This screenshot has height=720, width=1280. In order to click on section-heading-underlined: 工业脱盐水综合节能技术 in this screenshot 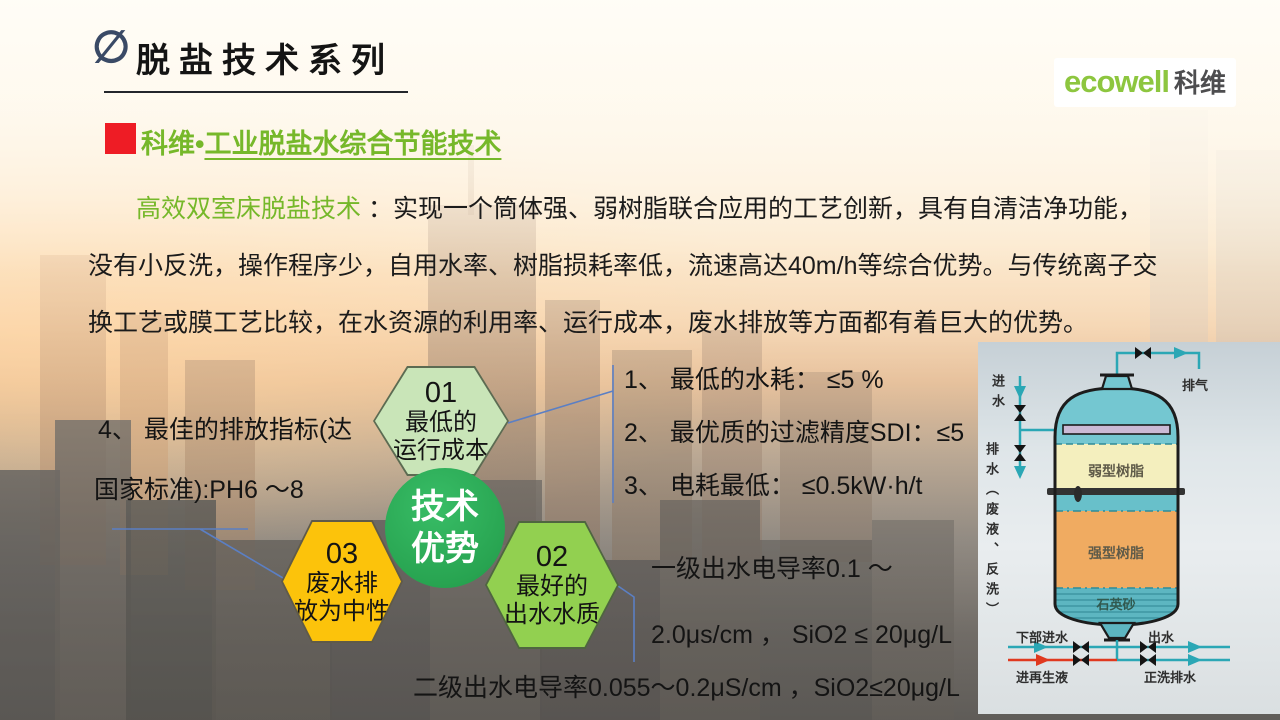, I will do `click(353, 144)`.